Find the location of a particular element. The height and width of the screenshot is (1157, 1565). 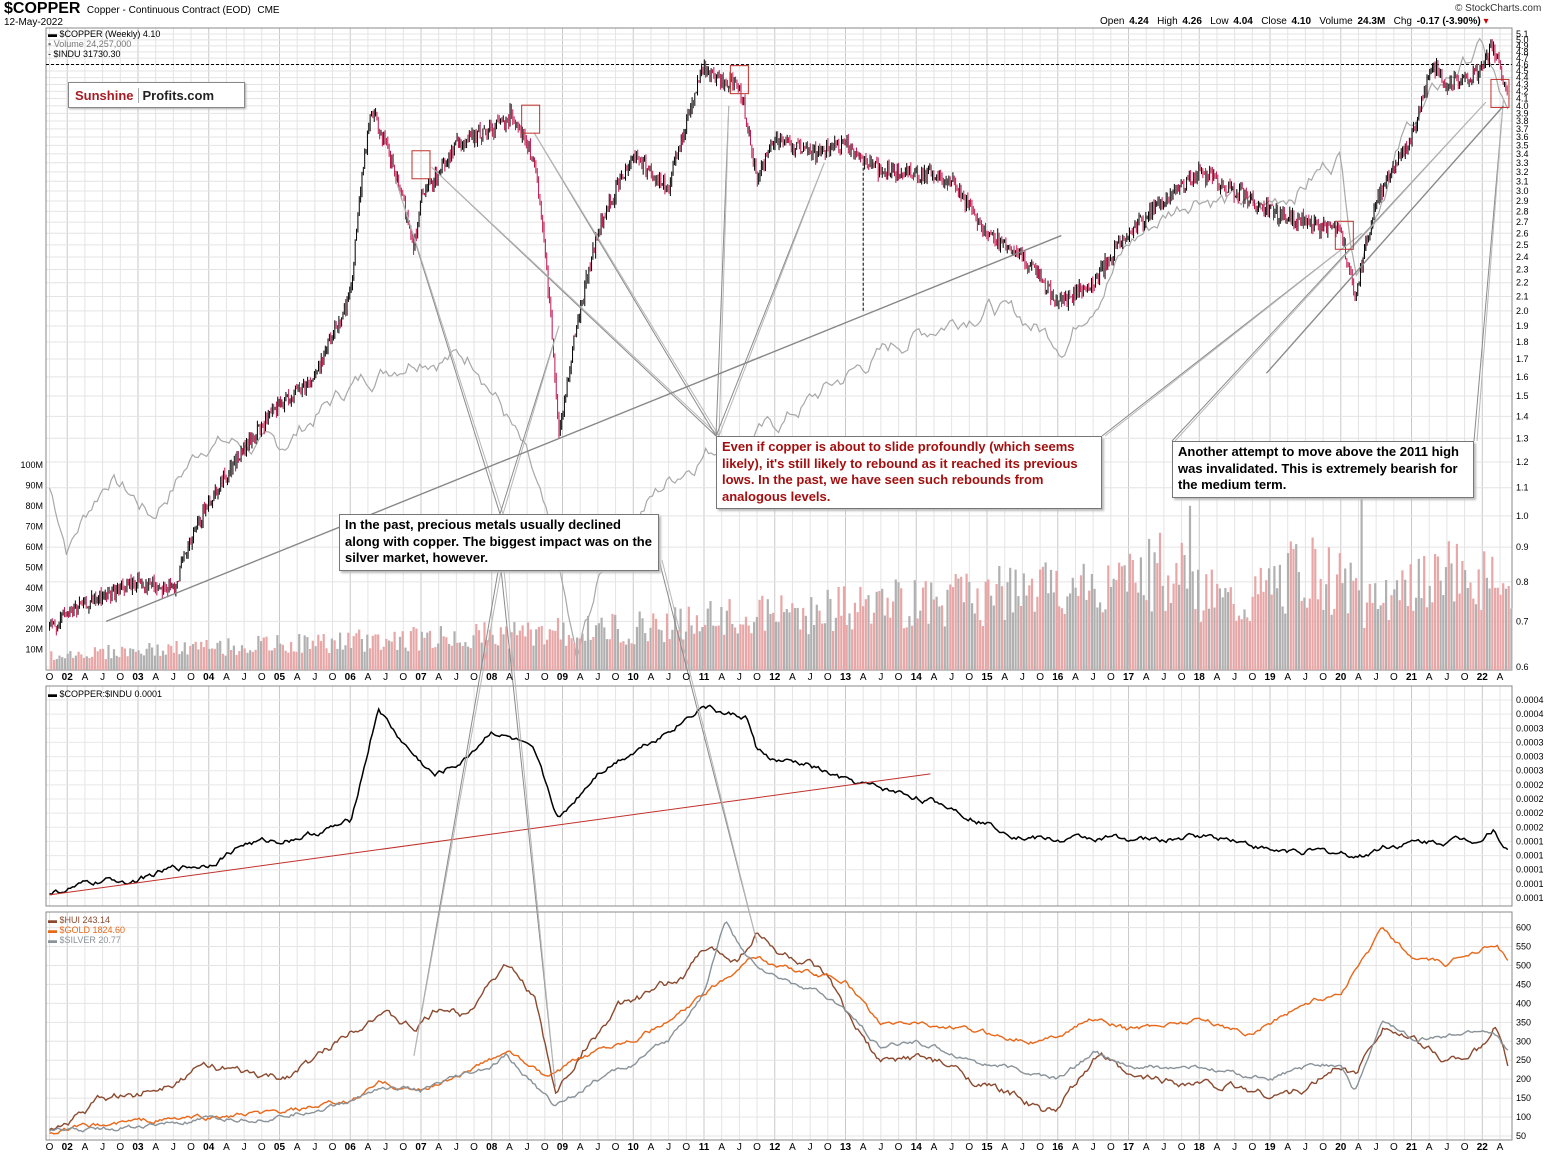

y-tick-label: 2.8 is located at coordinates (1522, 211).